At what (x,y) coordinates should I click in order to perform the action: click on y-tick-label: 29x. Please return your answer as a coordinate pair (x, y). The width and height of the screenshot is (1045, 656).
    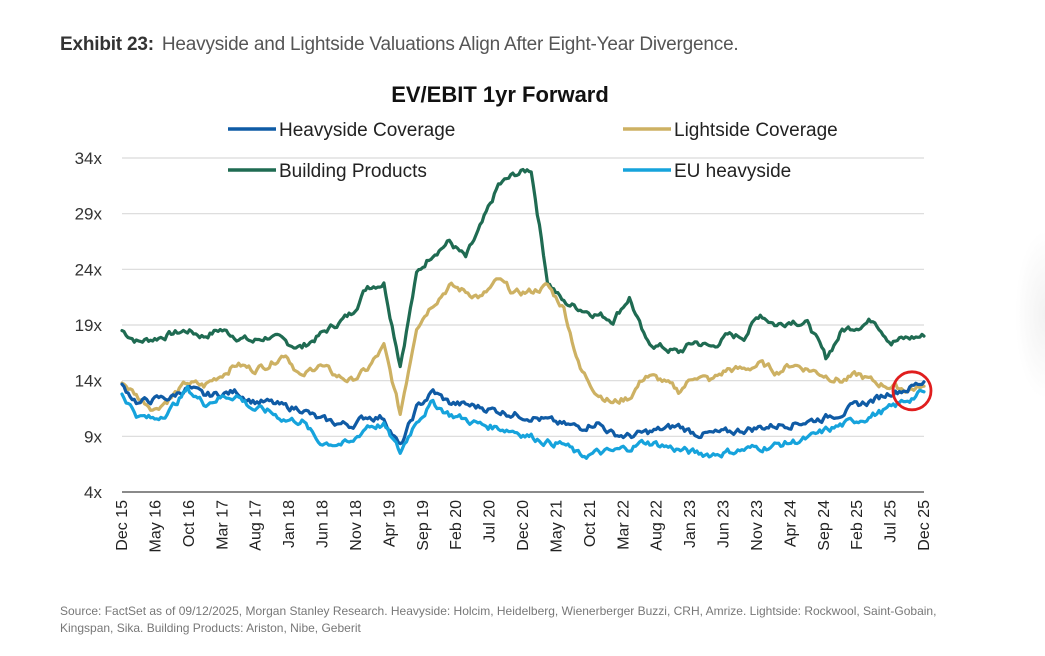
    Looking at the image, I should click on (89, 214).